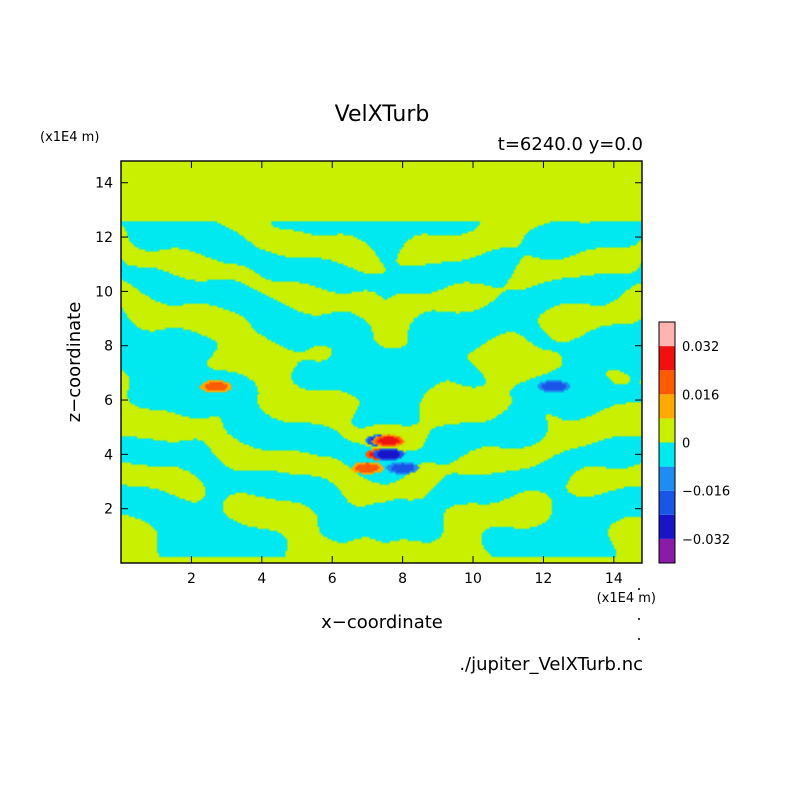 The width and height of the screenshot is (804, 804). Describe the element at coordinates (570, 144) in the screenshot. I see `chart-subtitle: t=6240.0 y=0.0` at that location.